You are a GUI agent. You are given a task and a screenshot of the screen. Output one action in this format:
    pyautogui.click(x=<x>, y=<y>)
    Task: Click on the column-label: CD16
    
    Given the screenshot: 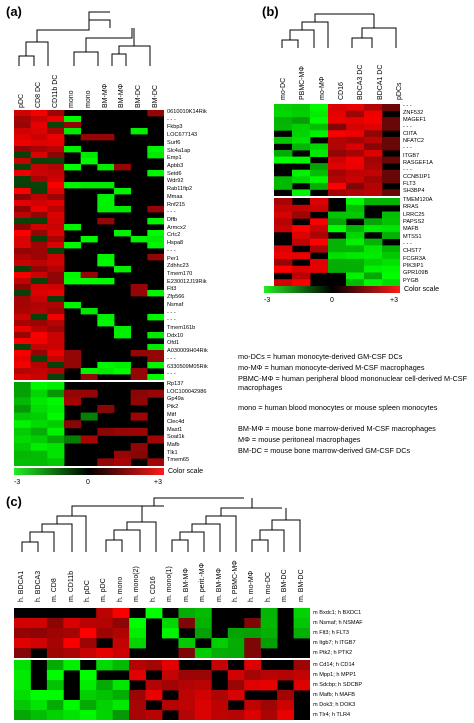 What is the action you would take?
    pyautogui.click(x=341, y=91)
    